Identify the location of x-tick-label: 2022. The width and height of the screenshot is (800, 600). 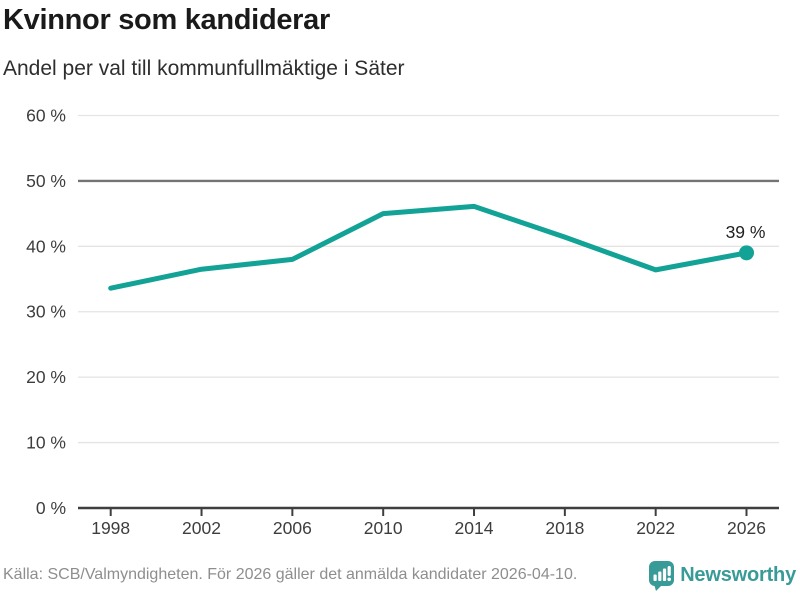
(655, 528).